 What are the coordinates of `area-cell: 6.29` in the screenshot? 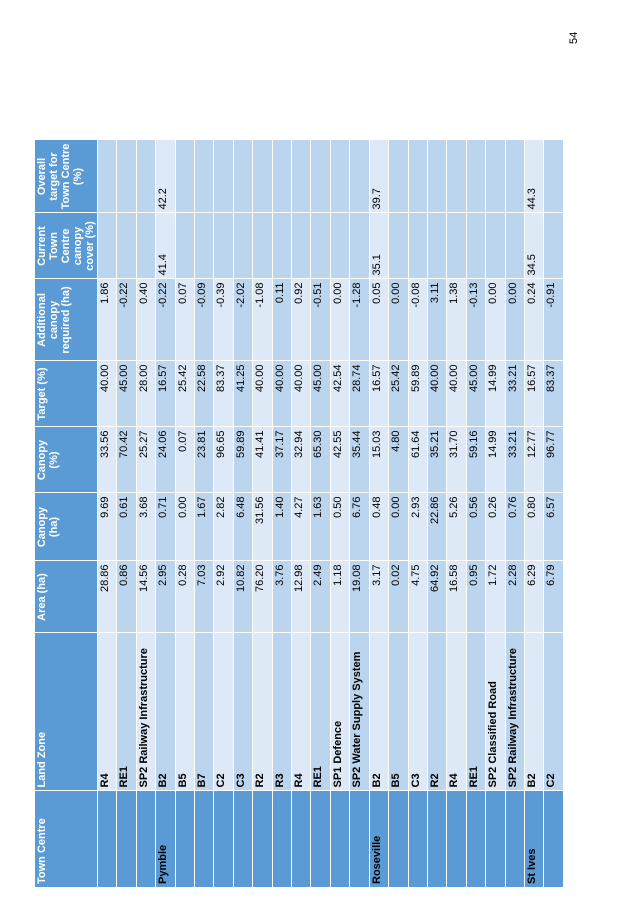 It's located at (534, 597).